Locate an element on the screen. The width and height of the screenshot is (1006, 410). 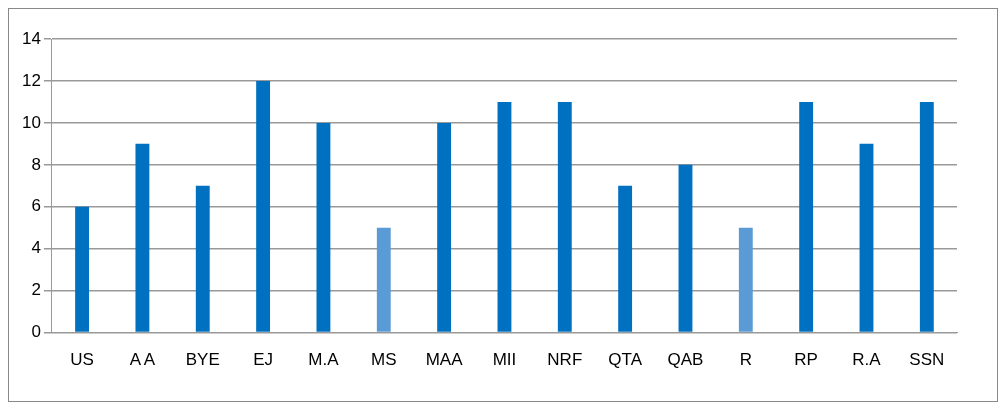
x-tick-label: MAA is located at coordinates (444, 360).